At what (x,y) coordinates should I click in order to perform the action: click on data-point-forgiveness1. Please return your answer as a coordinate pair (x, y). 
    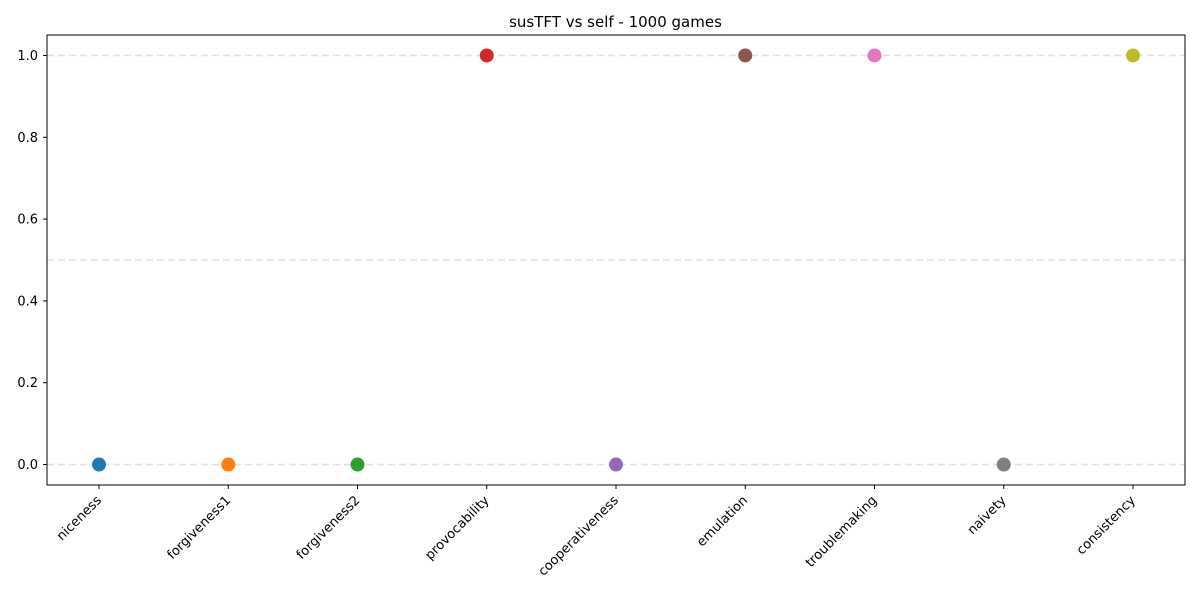
    Looking at the image, I should click on (228, 464).